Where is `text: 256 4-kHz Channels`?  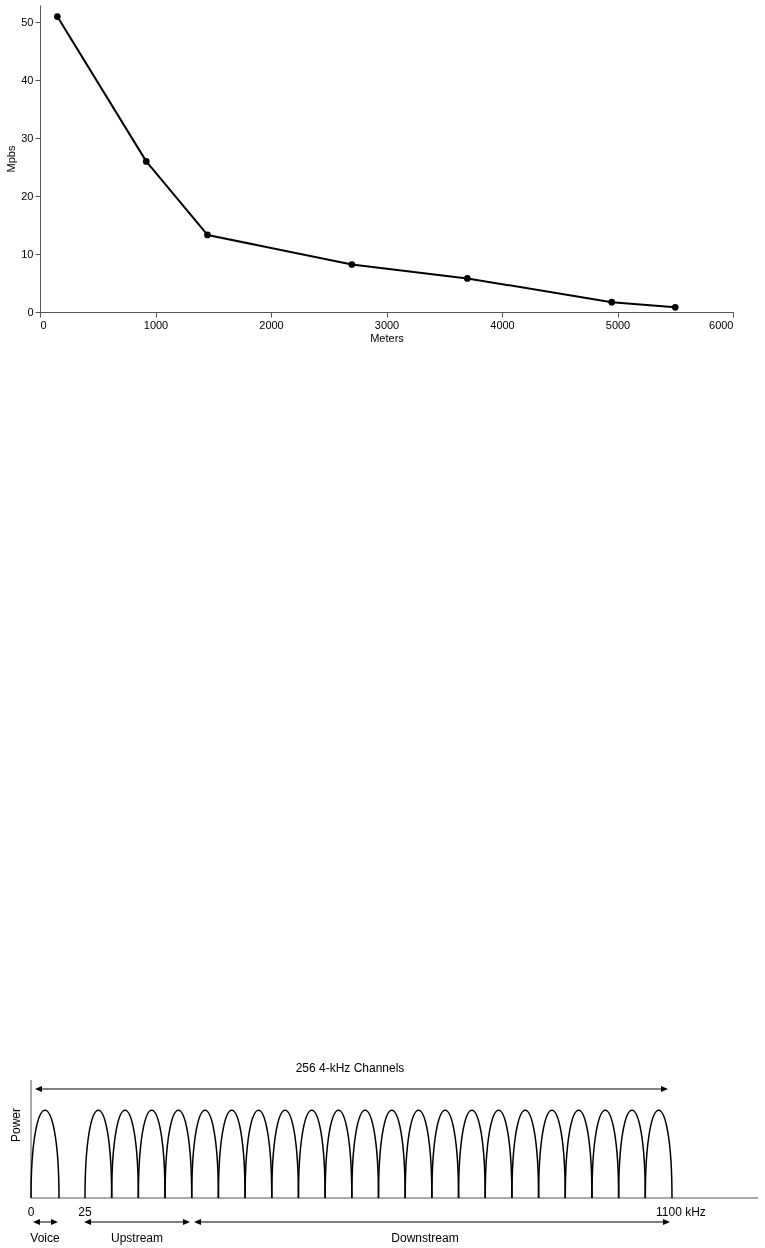
text: 256 4-kHz Channels is located at coordinates (350, 1068).